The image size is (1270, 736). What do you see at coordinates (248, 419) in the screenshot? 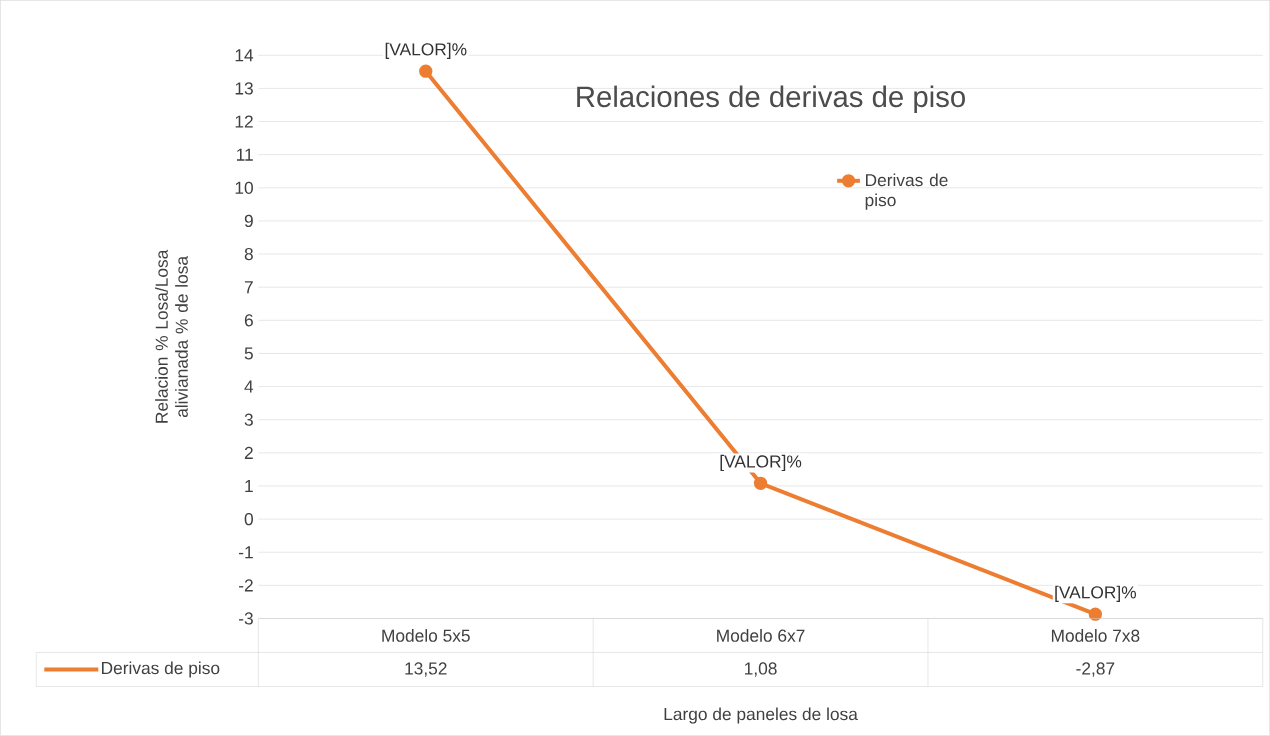
I see `y-tick-label: 3` at bounding box center [248, 419].